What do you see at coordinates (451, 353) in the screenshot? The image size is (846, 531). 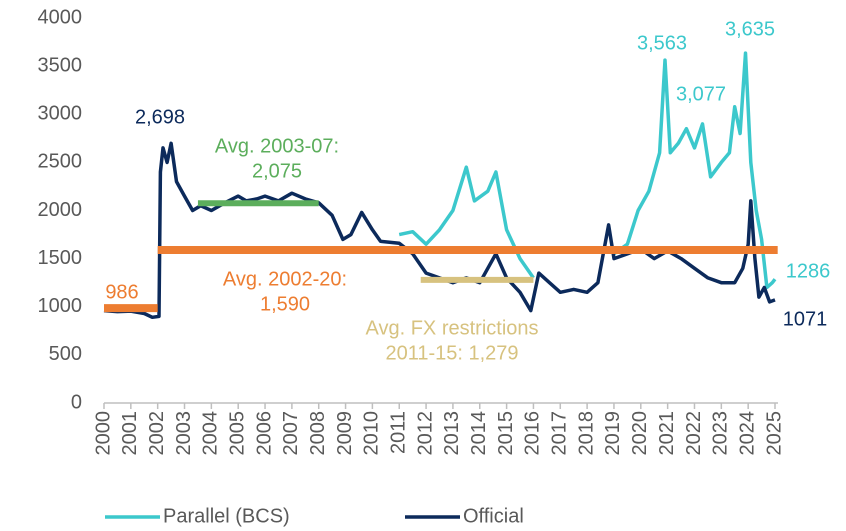 I see `average-label: 2011-15: 1,279` at bounding box center [451, 353].